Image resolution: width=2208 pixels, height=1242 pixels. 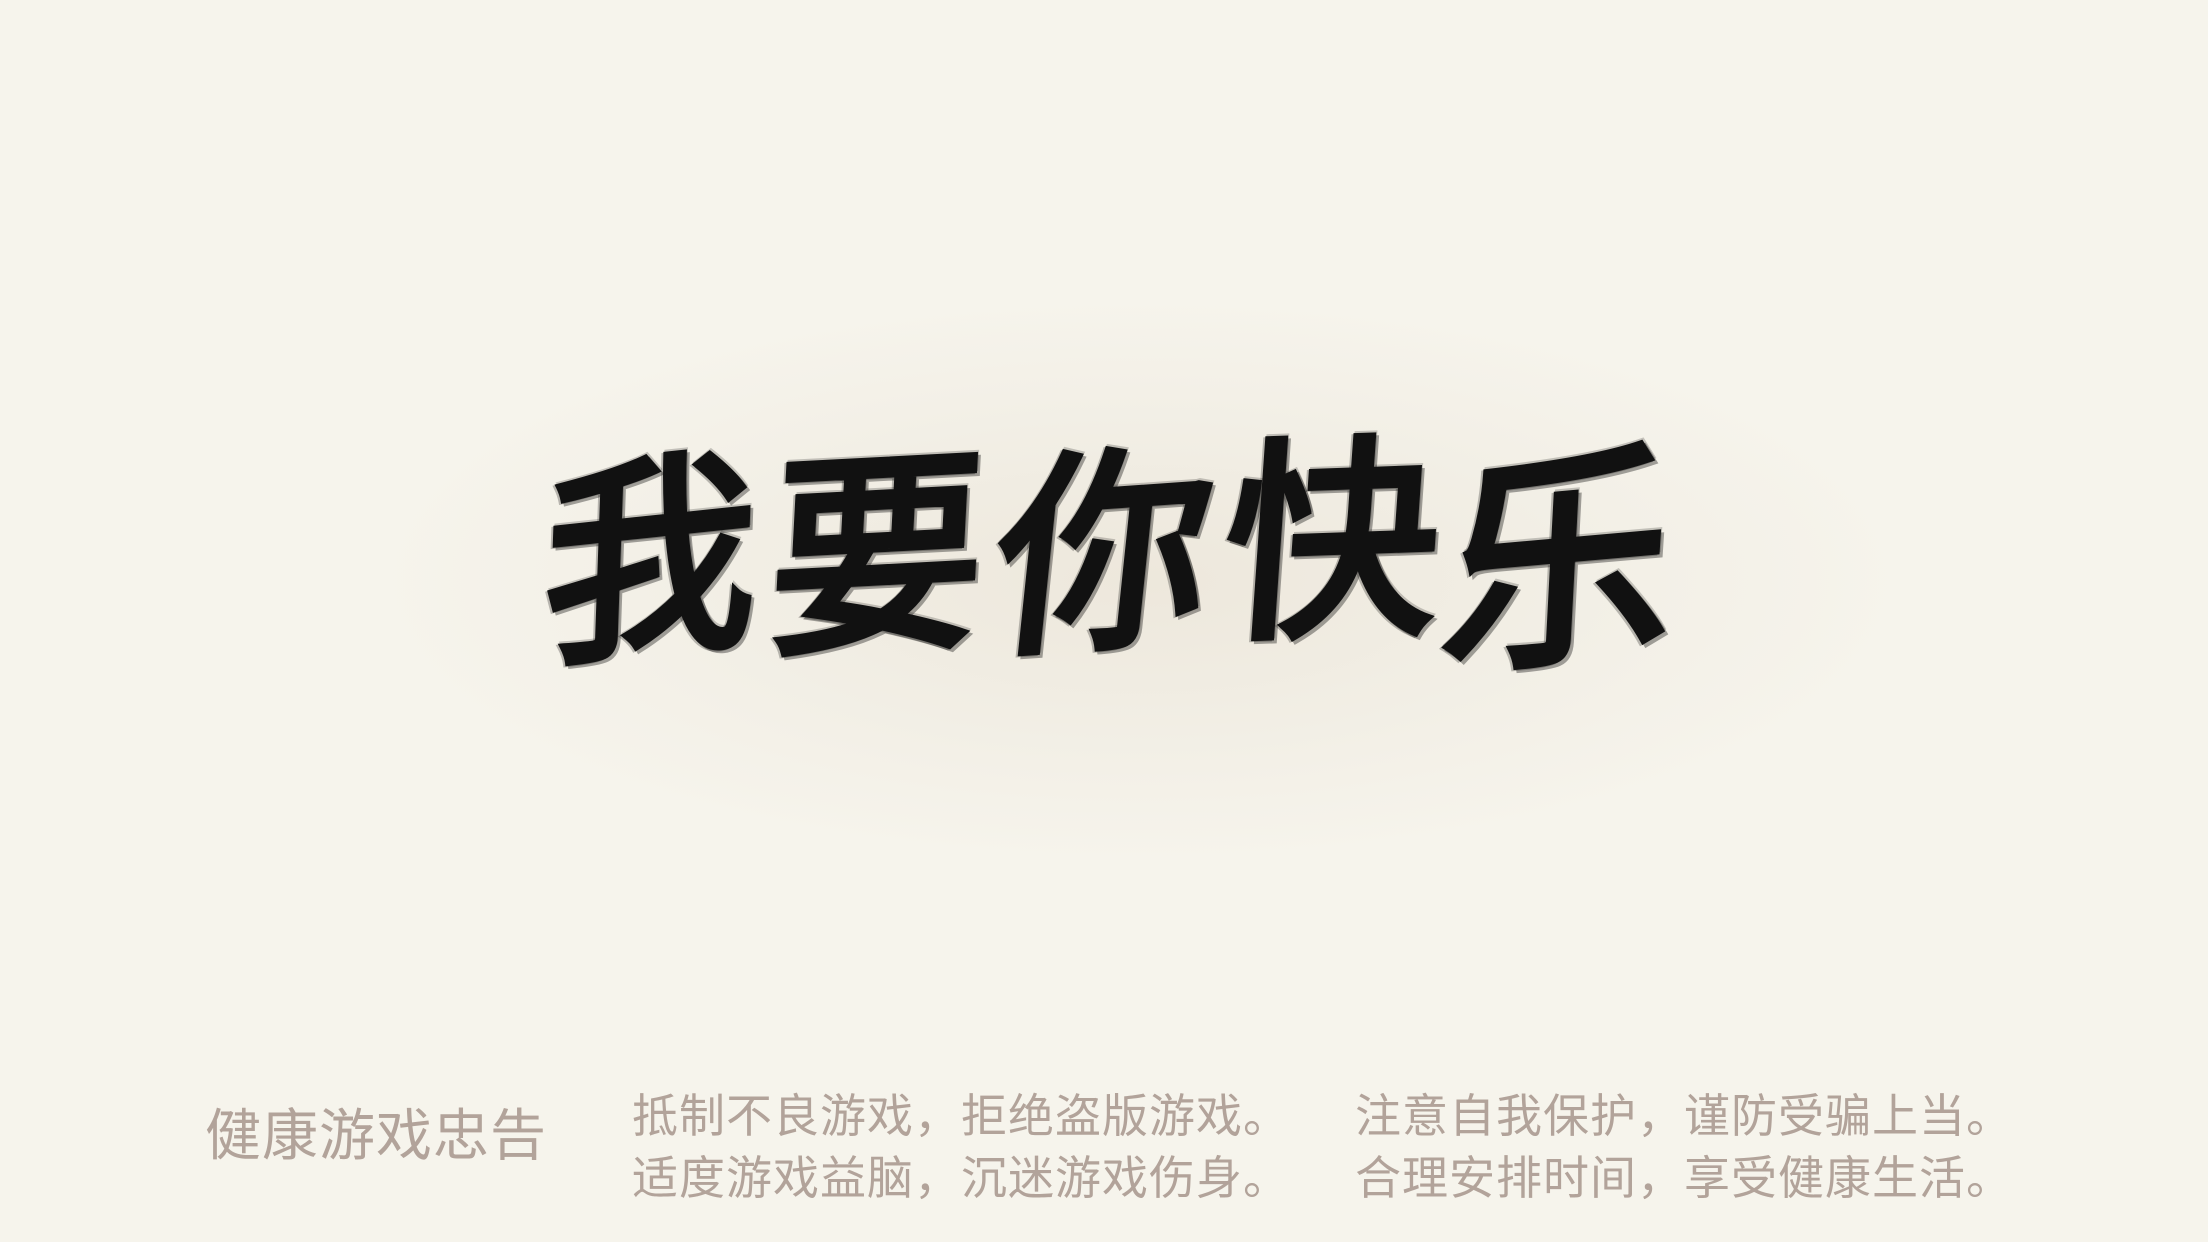 I want to click on slogan-char-2: 要, so click(x=876, y=556).